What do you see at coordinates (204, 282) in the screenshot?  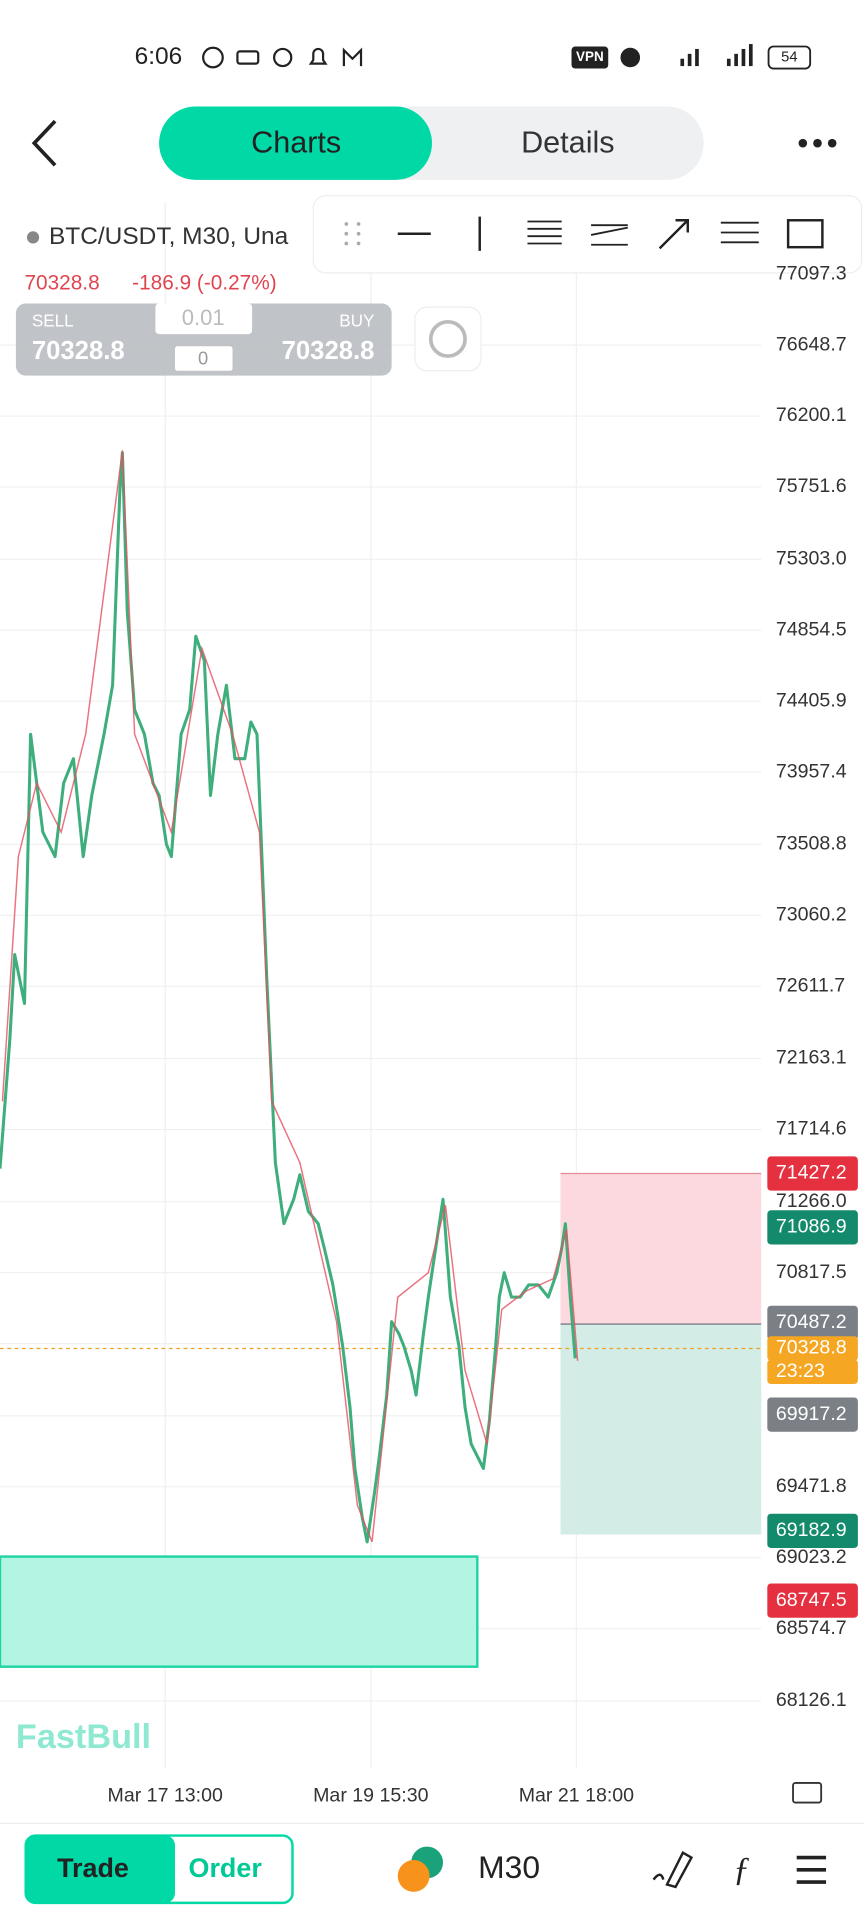 I see `symbol-change: -186.9 (-0.27%)` at bounding box center [204, 282].